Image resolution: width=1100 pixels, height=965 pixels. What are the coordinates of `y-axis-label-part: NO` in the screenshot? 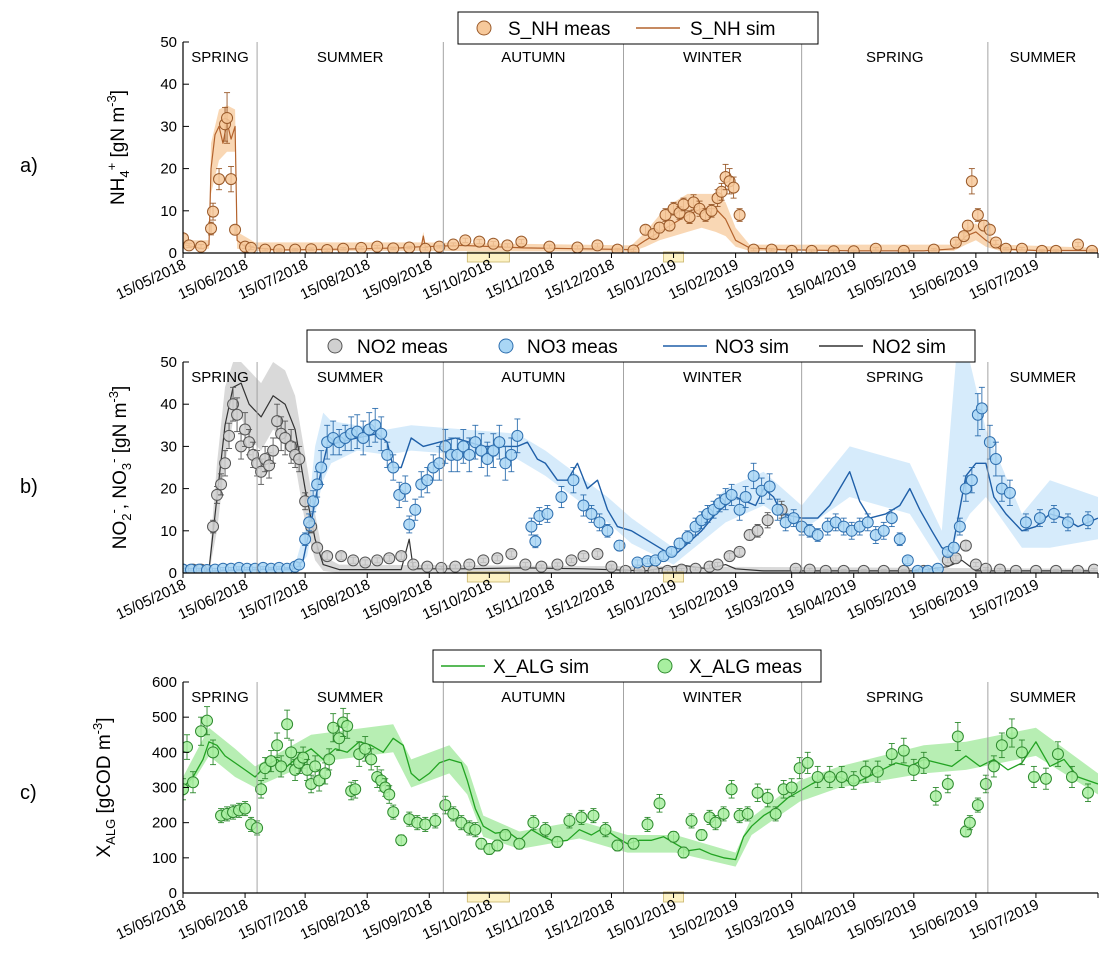 It's located at (120, 535).